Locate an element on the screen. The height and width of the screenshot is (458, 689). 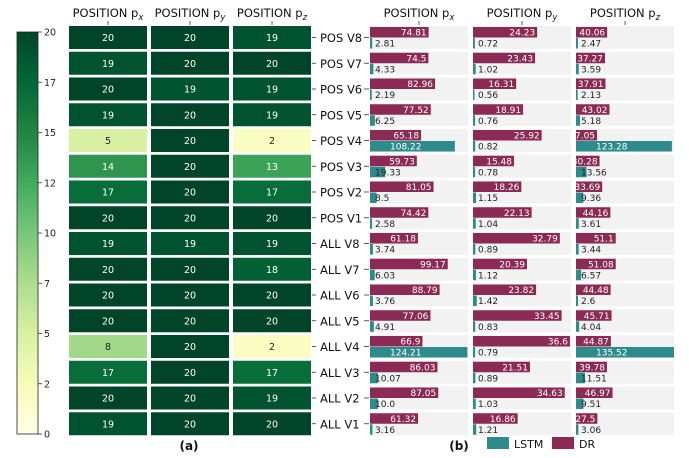
dr-value-label: 32.79 is located at coordinates (545, 240).